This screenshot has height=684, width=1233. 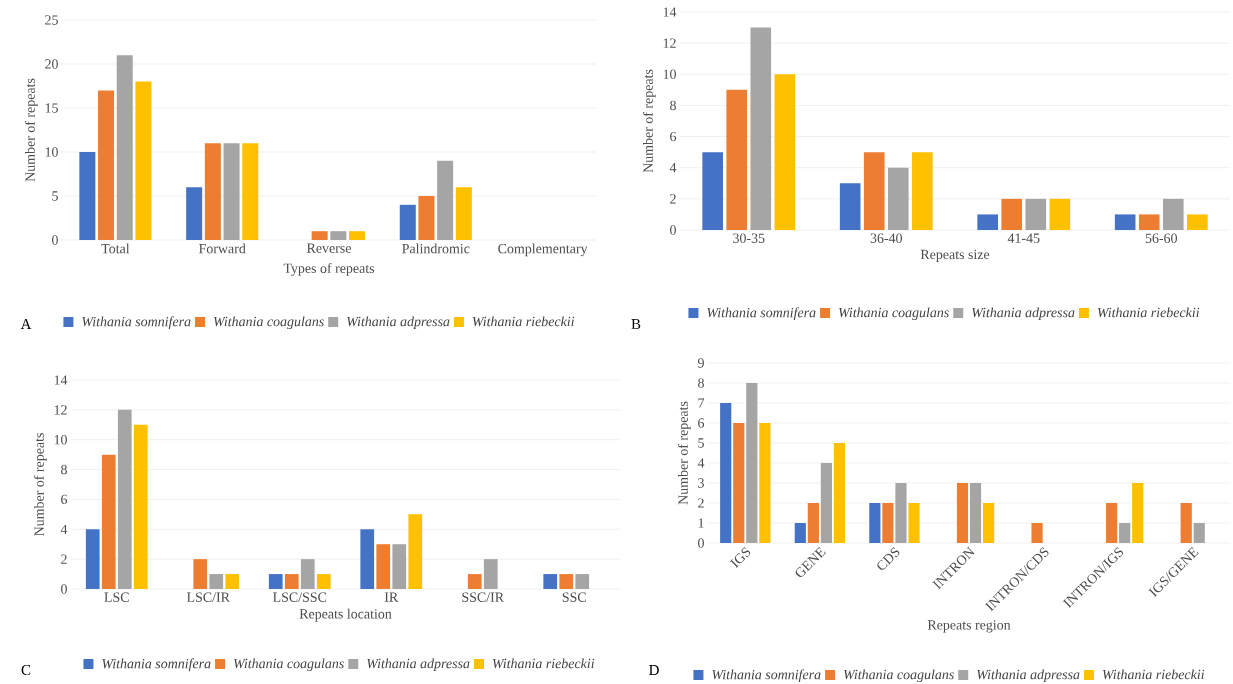 I want to click on x-tick-label: LSC/SSC, so click(x=300, y=597).